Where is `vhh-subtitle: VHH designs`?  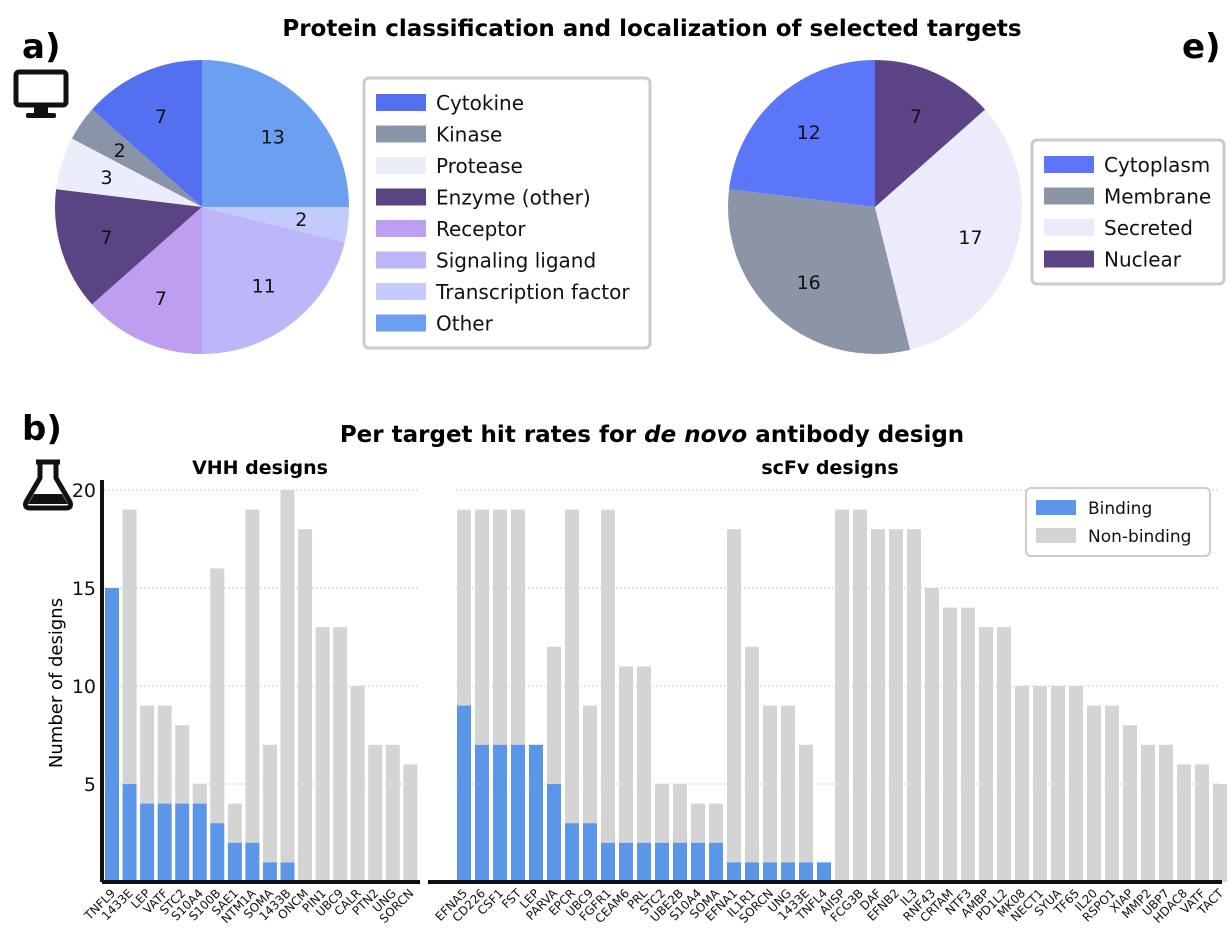 vhh-subtitle: VHH designs is located at coordinates (260, 468).